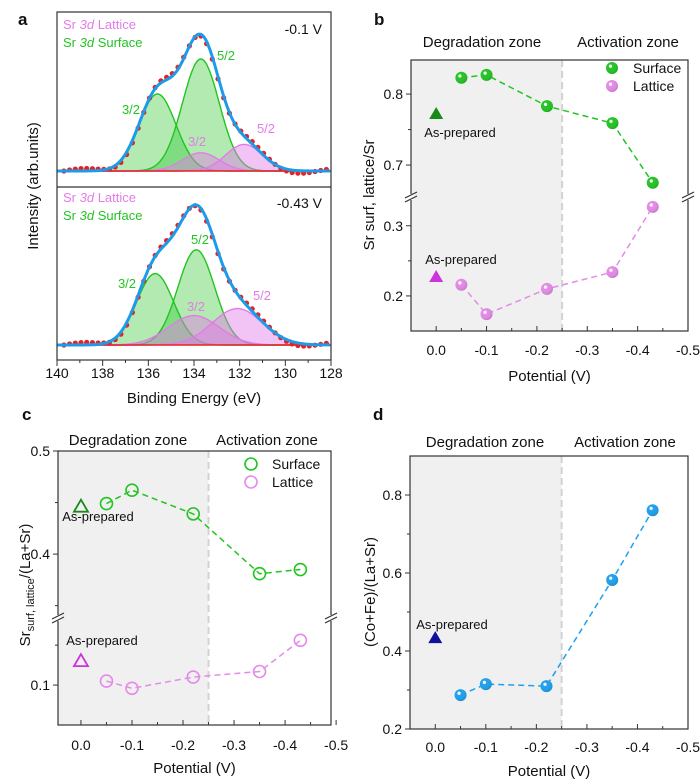  I want to click on x-tick-label: 132, so click(240, 373).